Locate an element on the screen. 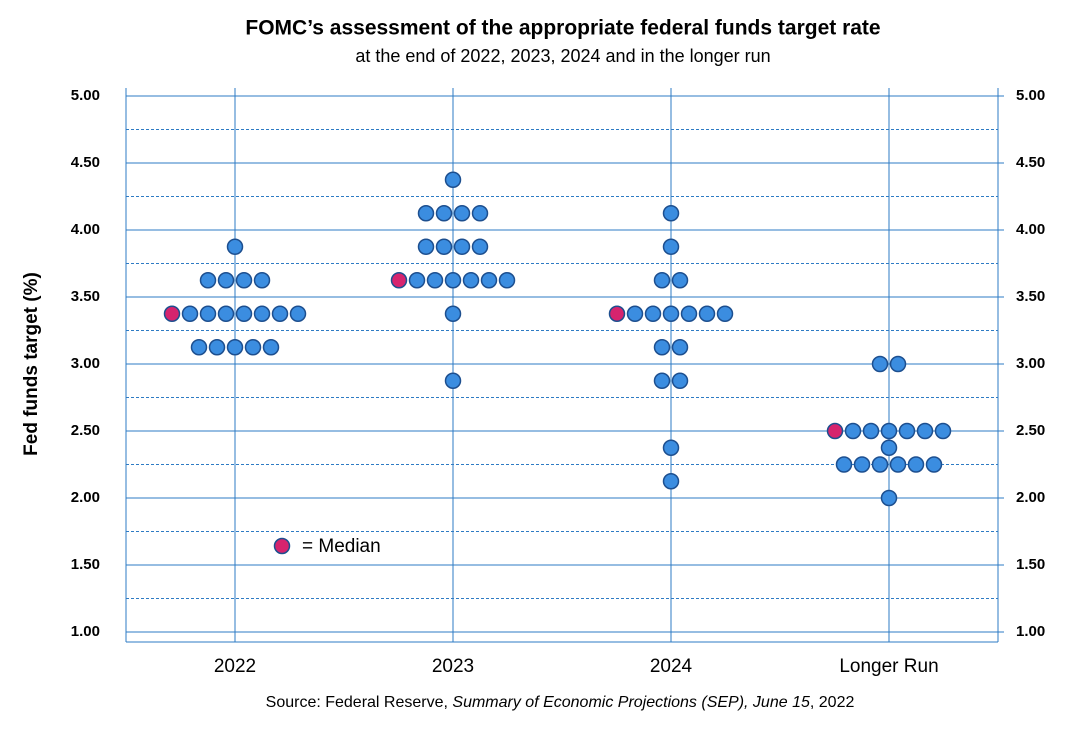  y-tick-label: 4.50 is located at coordinates (85, 162).